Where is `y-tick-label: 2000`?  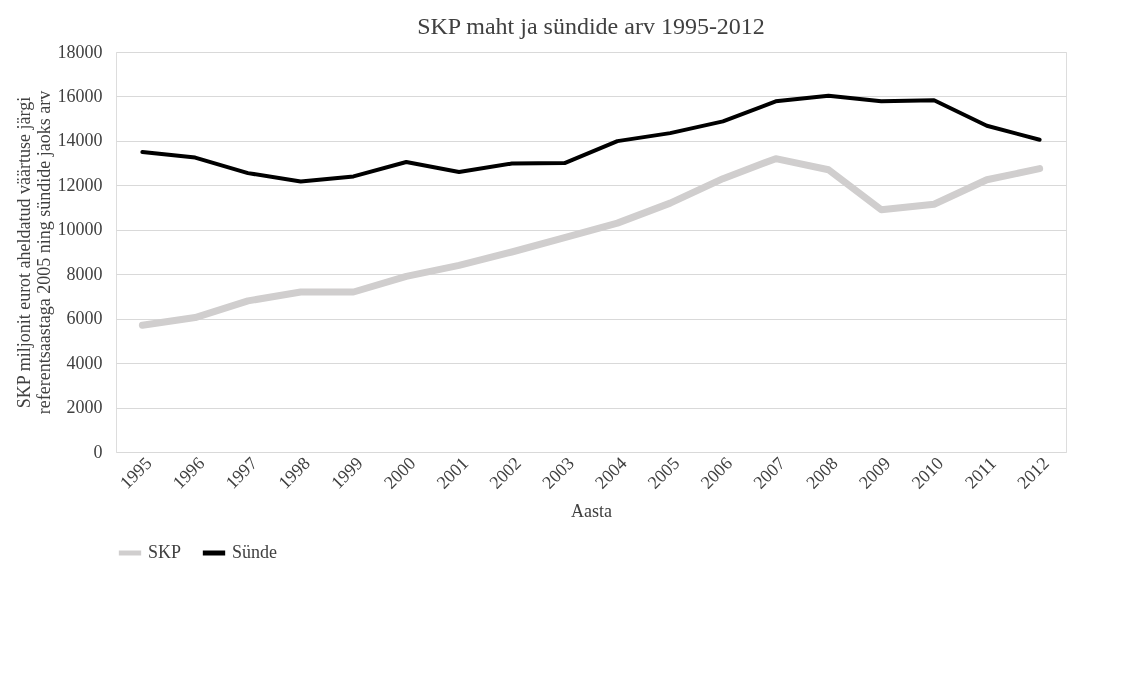
y-tick-label: 2000 is located at coordinates (84, 407).